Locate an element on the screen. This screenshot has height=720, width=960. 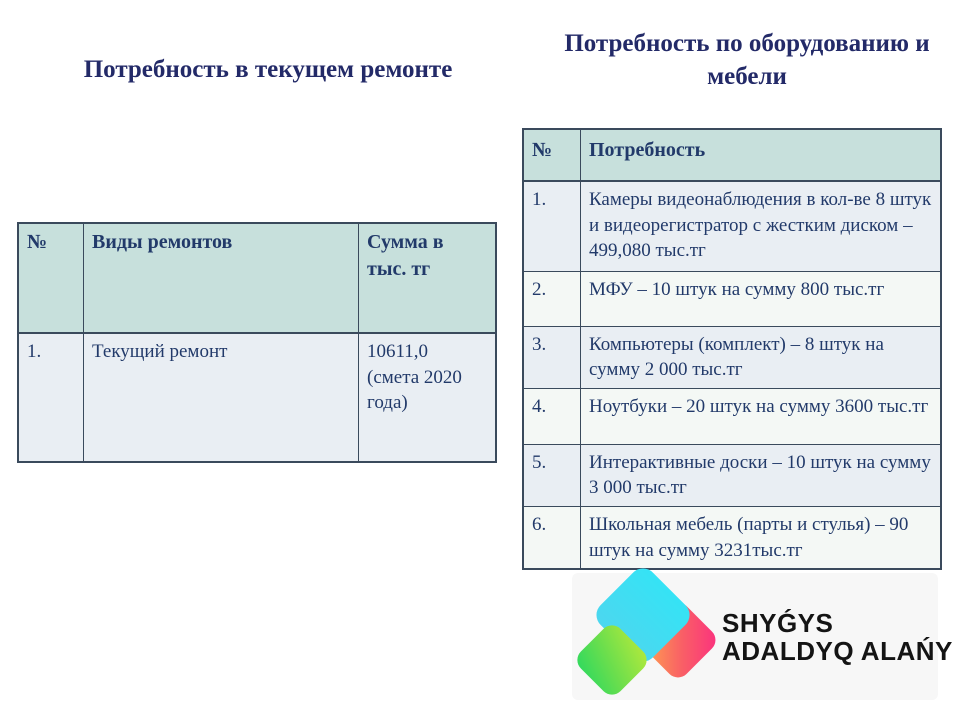
logo-line2: ADALDYQ ALAŃY is located at coordinates (837, 651).